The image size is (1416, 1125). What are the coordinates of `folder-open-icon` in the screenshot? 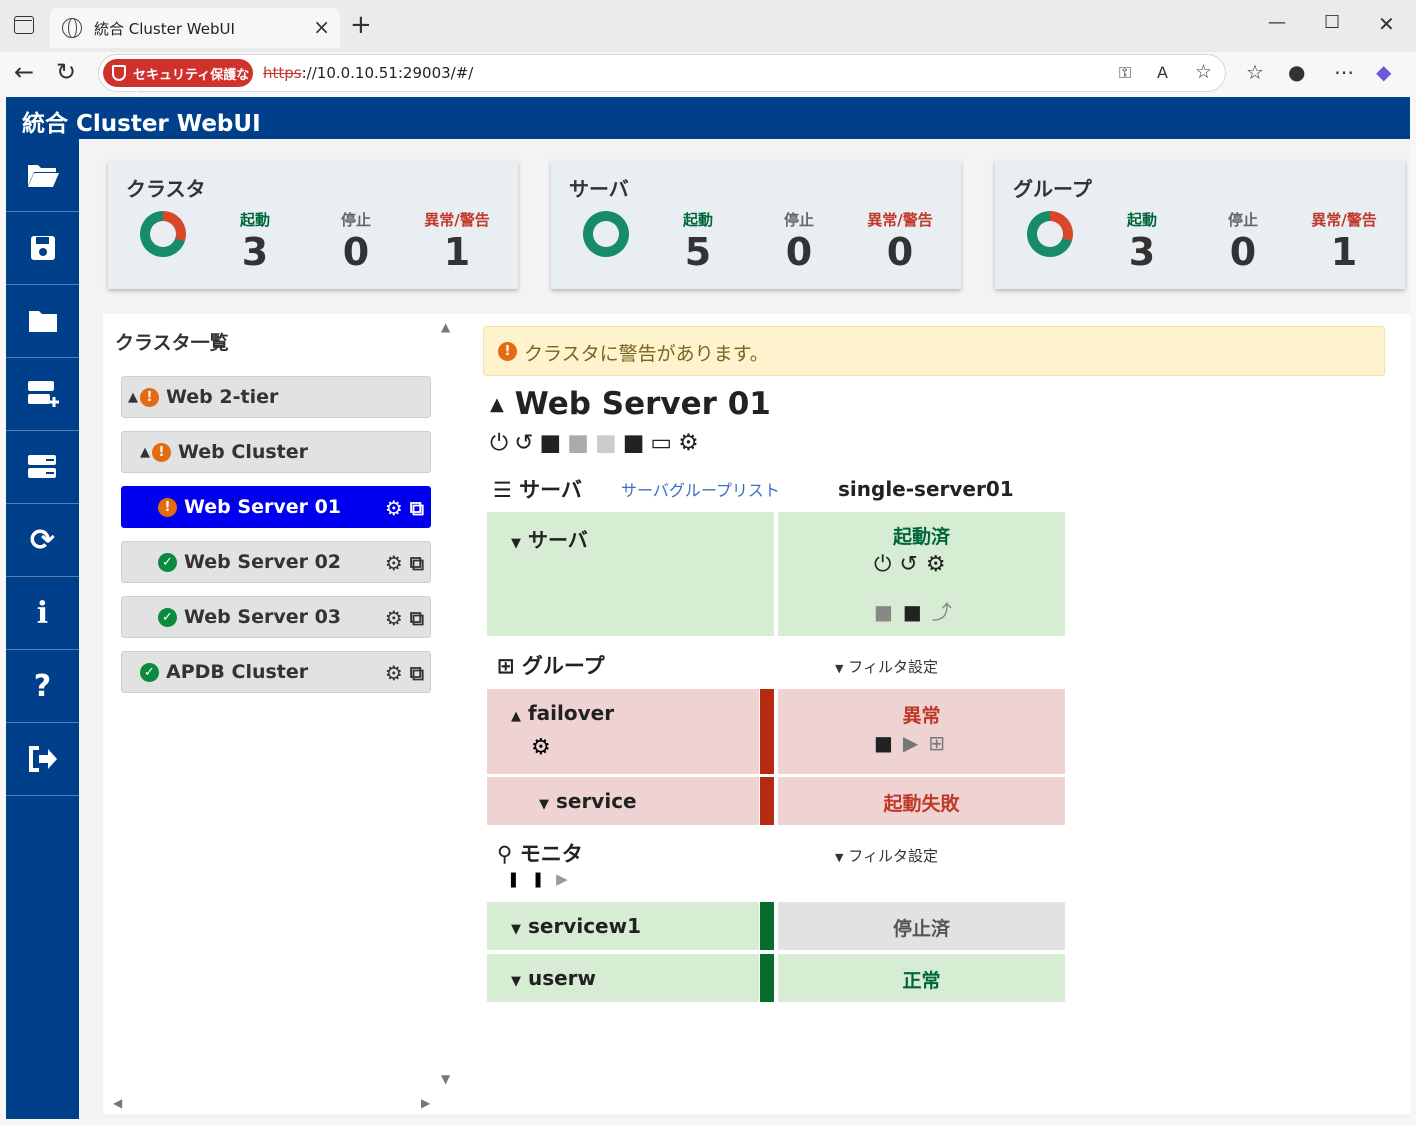 It's located at (42, 175).